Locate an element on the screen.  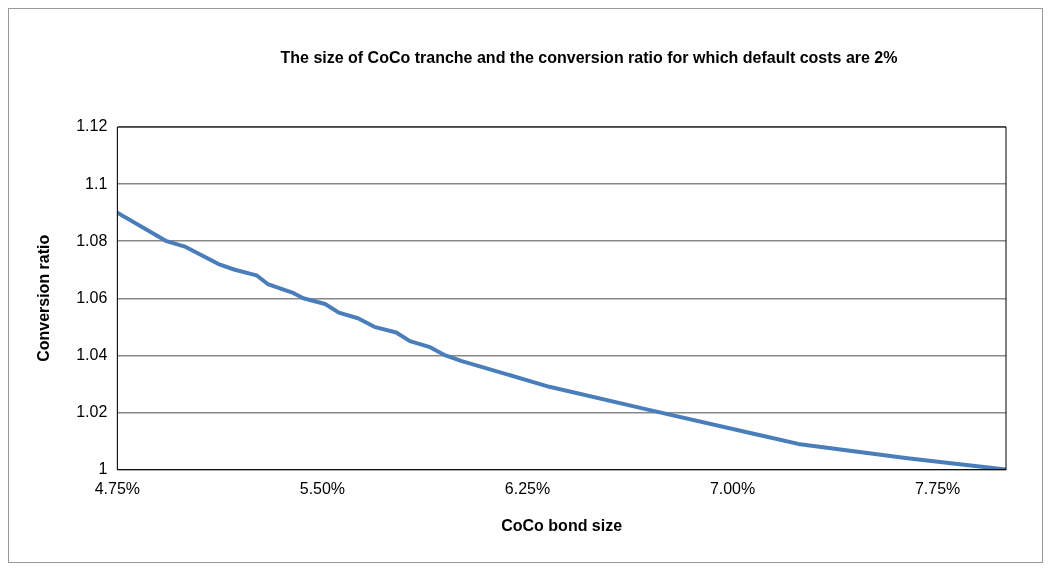
x-tick-label: 4.75% is located at coordinates (117, 488).